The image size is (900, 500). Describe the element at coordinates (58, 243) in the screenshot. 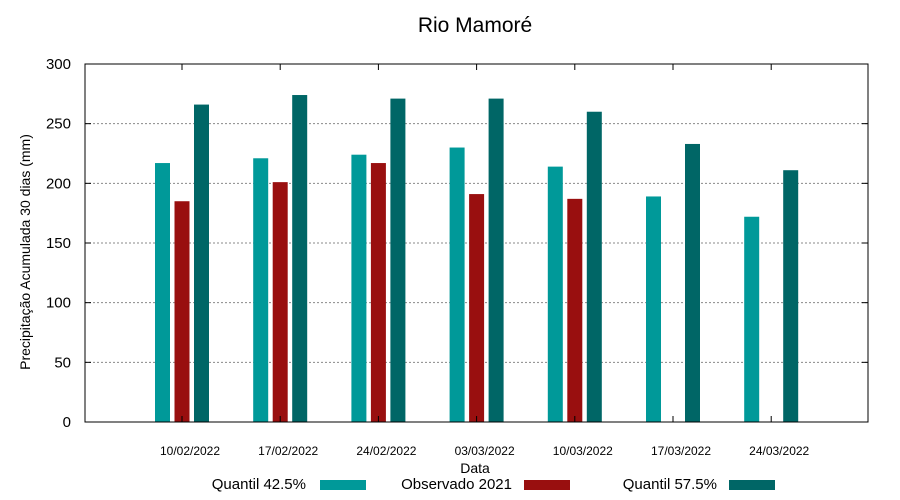

I see `y-tick-label: 150` at that location.